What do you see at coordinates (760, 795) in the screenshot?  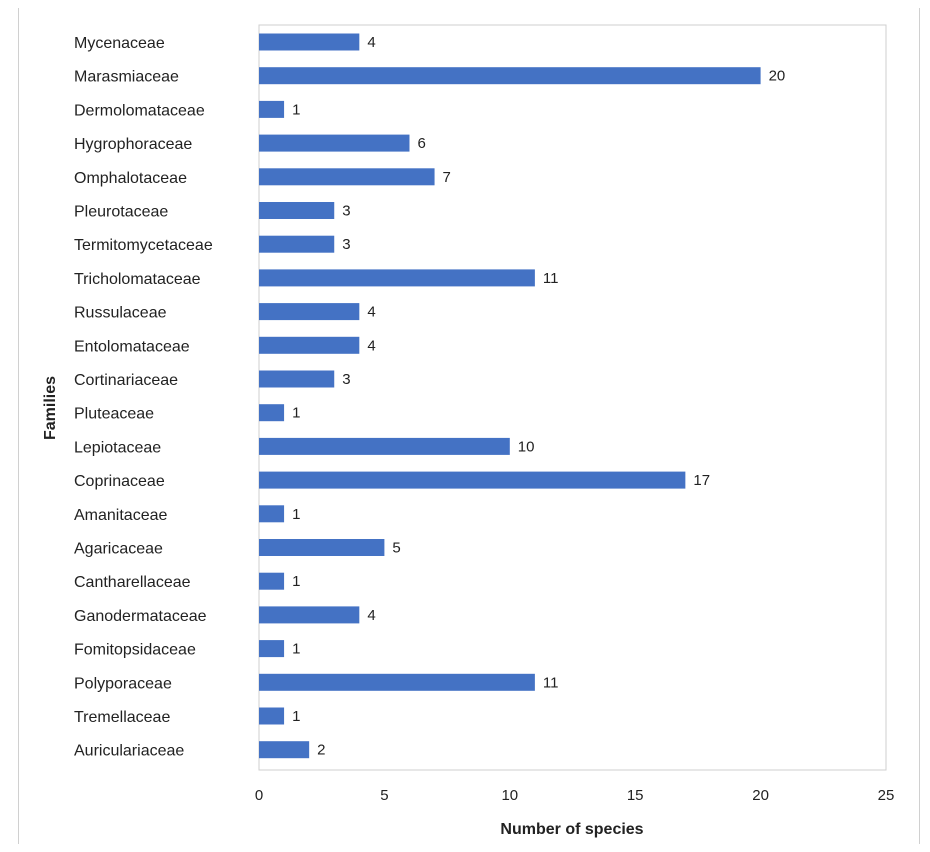 I see `x-tick-label: 20` at bounding box center [760, 795].